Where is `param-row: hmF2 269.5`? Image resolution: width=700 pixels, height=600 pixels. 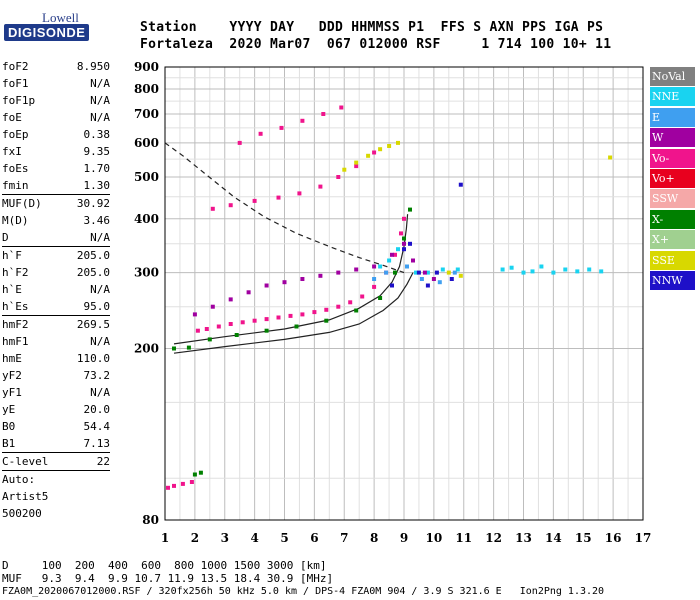 param-row: hmF2 269.5 is located at coordinates (56, 324).